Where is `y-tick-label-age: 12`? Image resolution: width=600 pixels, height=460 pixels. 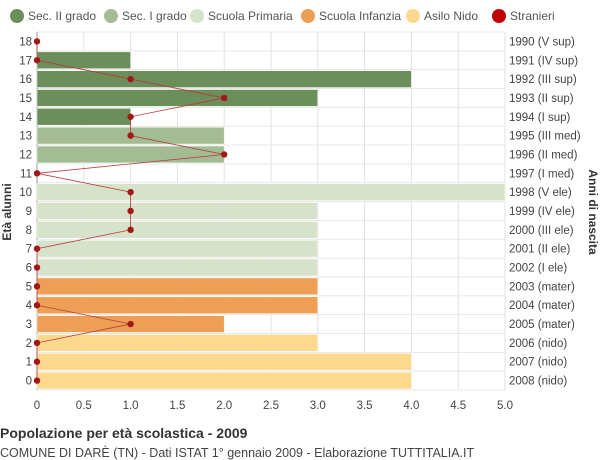
y-tick-label-age: 12 is located at coordinates (25, 155).